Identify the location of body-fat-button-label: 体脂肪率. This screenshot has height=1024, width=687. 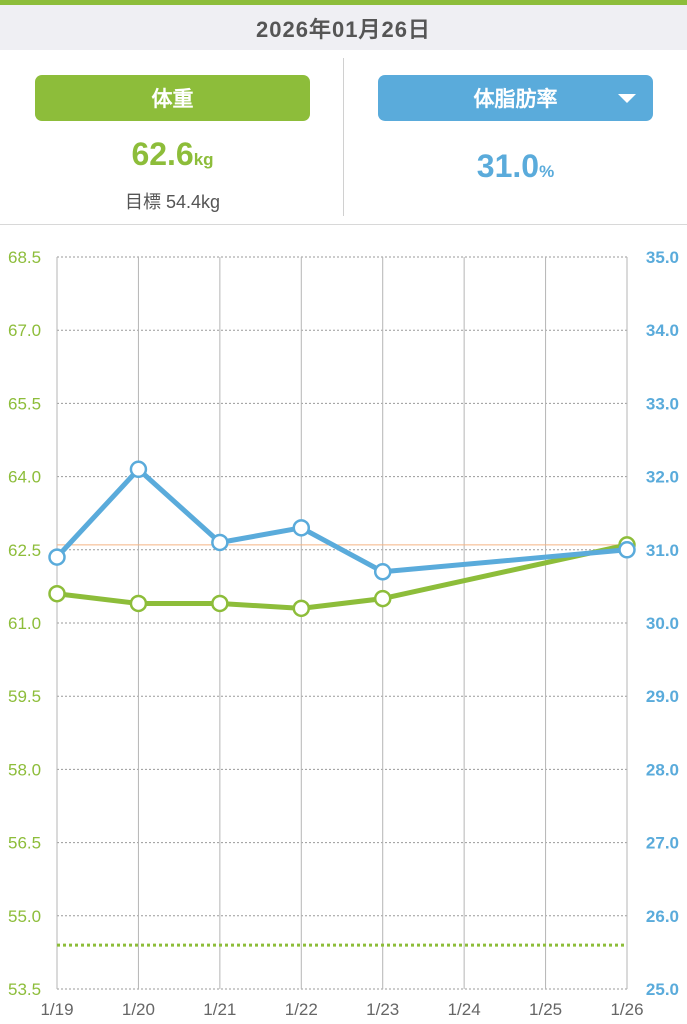
(515, 99).